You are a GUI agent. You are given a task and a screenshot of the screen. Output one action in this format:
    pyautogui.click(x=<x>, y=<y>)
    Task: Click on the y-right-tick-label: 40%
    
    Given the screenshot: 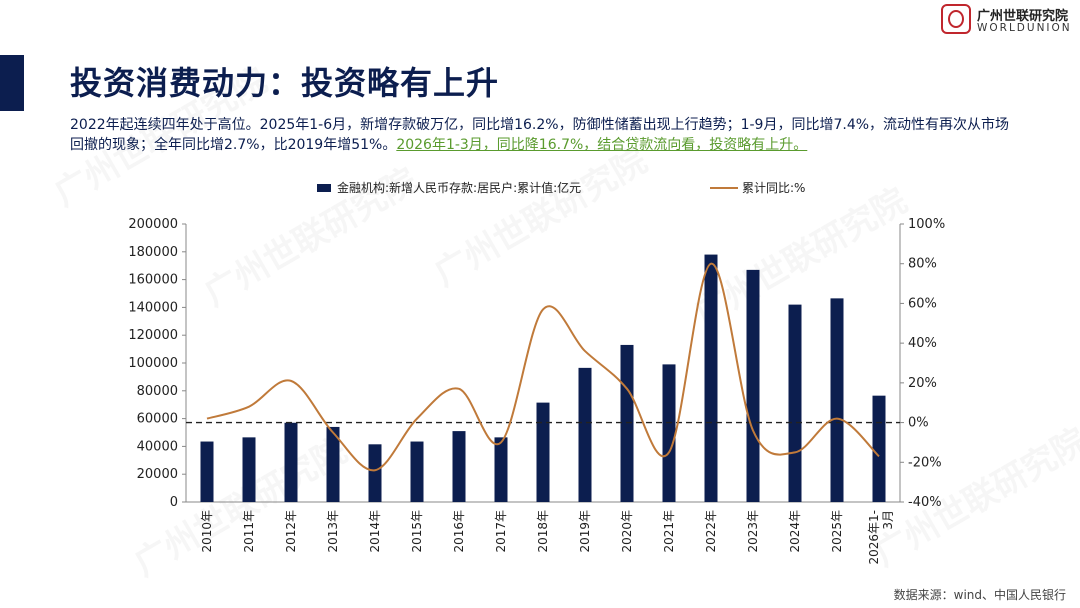 What is the action you would take?
    pyautogui.click(x=922, y=343)
    